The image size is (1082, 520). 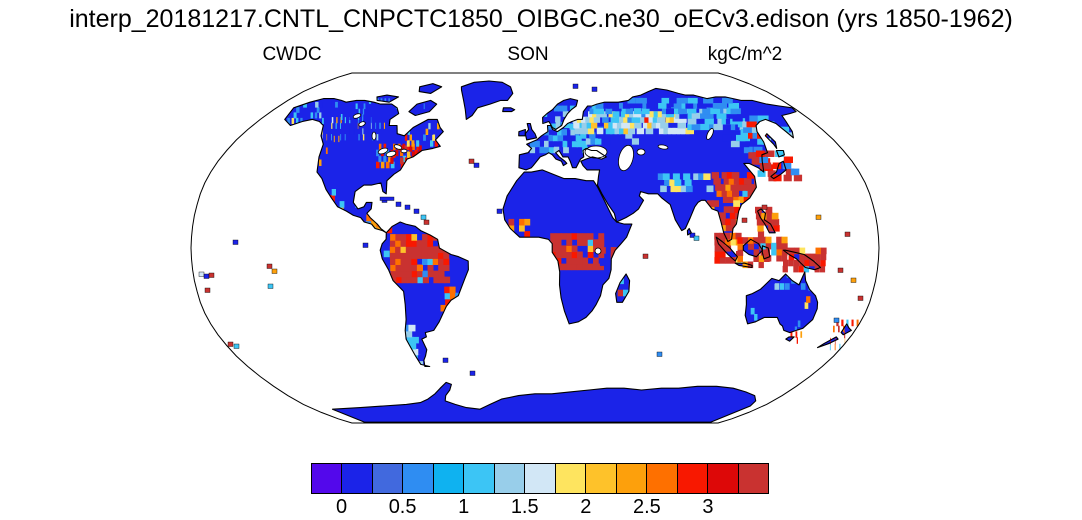 What do you see at coordinates (708, 507) in the screenshot?
I see `colorbar-tick-label: 3` at bounding box center [708, 507].